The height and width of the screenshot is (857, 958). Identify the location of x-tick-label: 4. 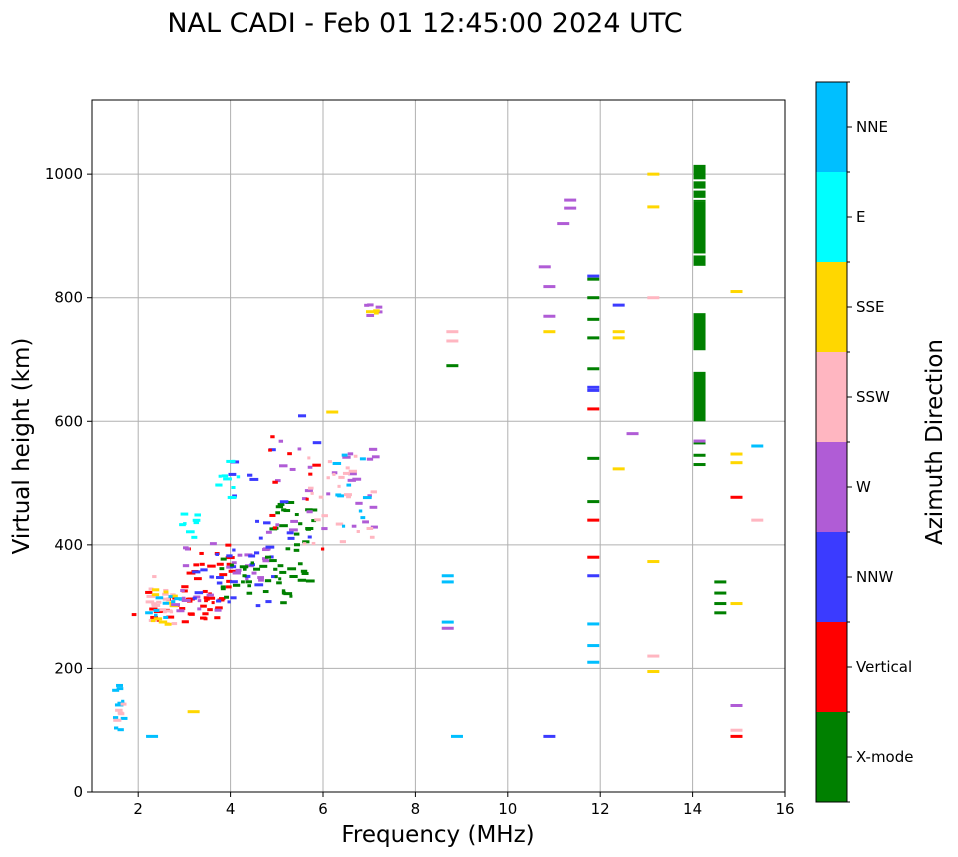
(231, 809).